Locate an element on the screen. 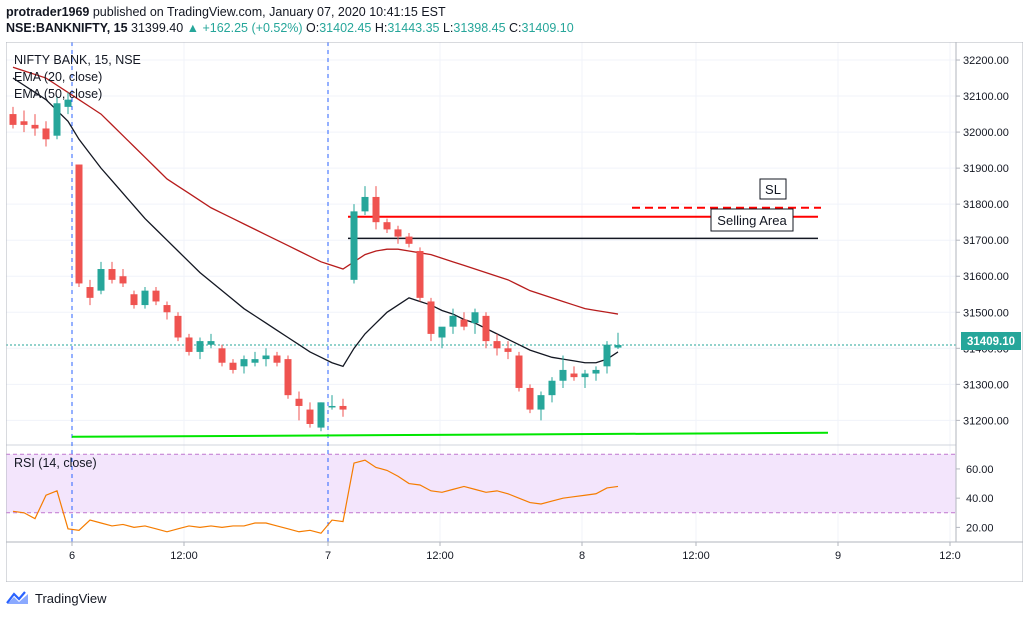 Image resolution: width=1029 pixels, height=618 pixels. y-tick-label: 31500.00 is located at coordinates (986, 313).